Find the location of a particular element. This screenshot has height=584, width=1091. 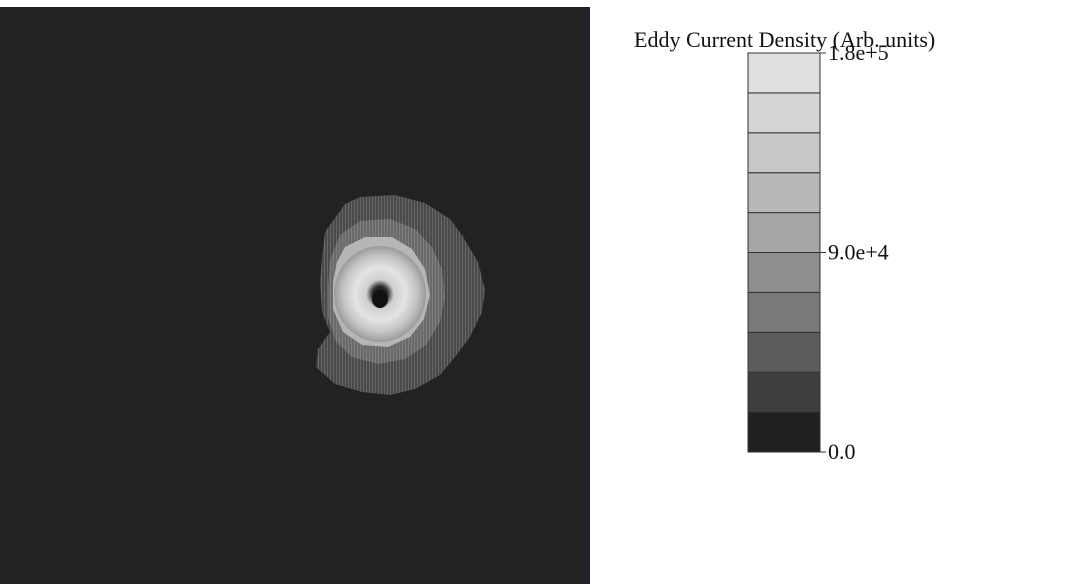

density-field-svg is located at coordinates (400, 295).